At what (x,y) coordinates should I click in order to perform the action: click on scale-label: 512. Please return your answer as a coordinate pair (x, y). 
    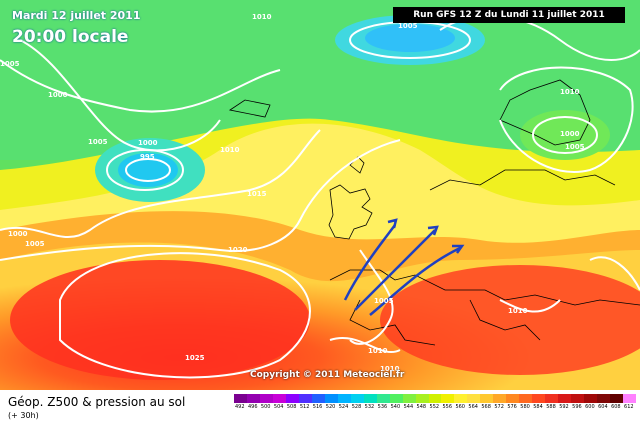
    Looking at the image, I should click on (304, 407).